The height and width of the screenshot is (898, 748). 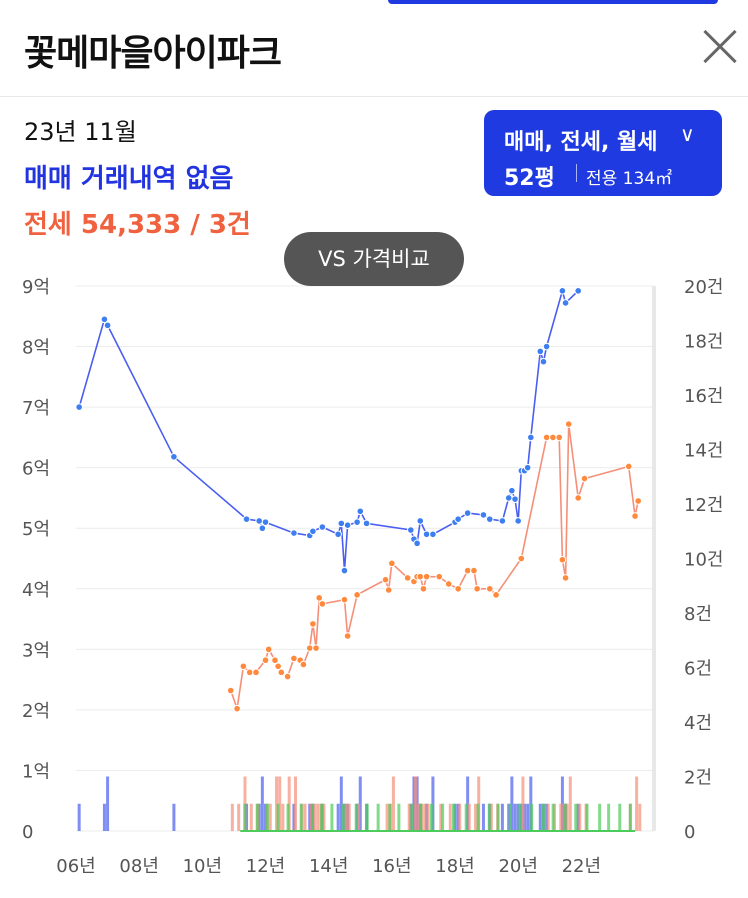 I want to click on y-right-tick-label: 10건, so click(x=703, y=560).